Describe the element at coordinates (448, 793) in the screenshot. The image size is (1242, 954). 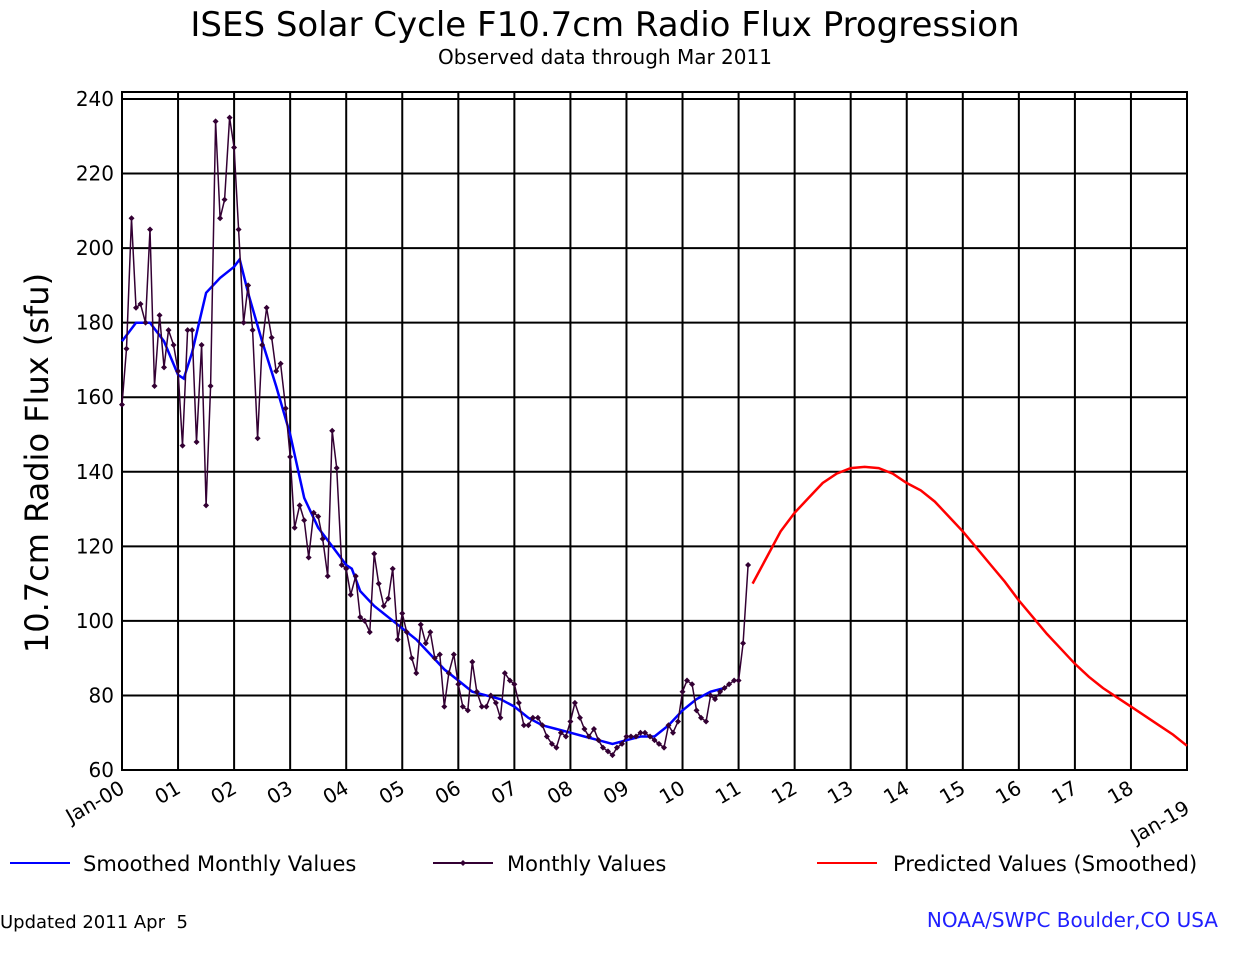
I see `x-tick-label: 06` at that location.